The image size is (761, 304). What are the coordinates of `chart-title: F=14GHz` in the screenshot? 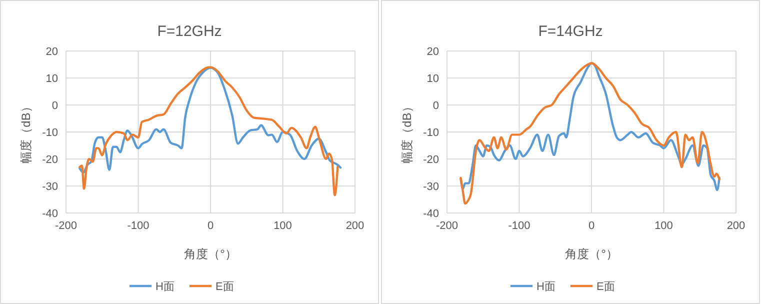 It's located at (570, 31).